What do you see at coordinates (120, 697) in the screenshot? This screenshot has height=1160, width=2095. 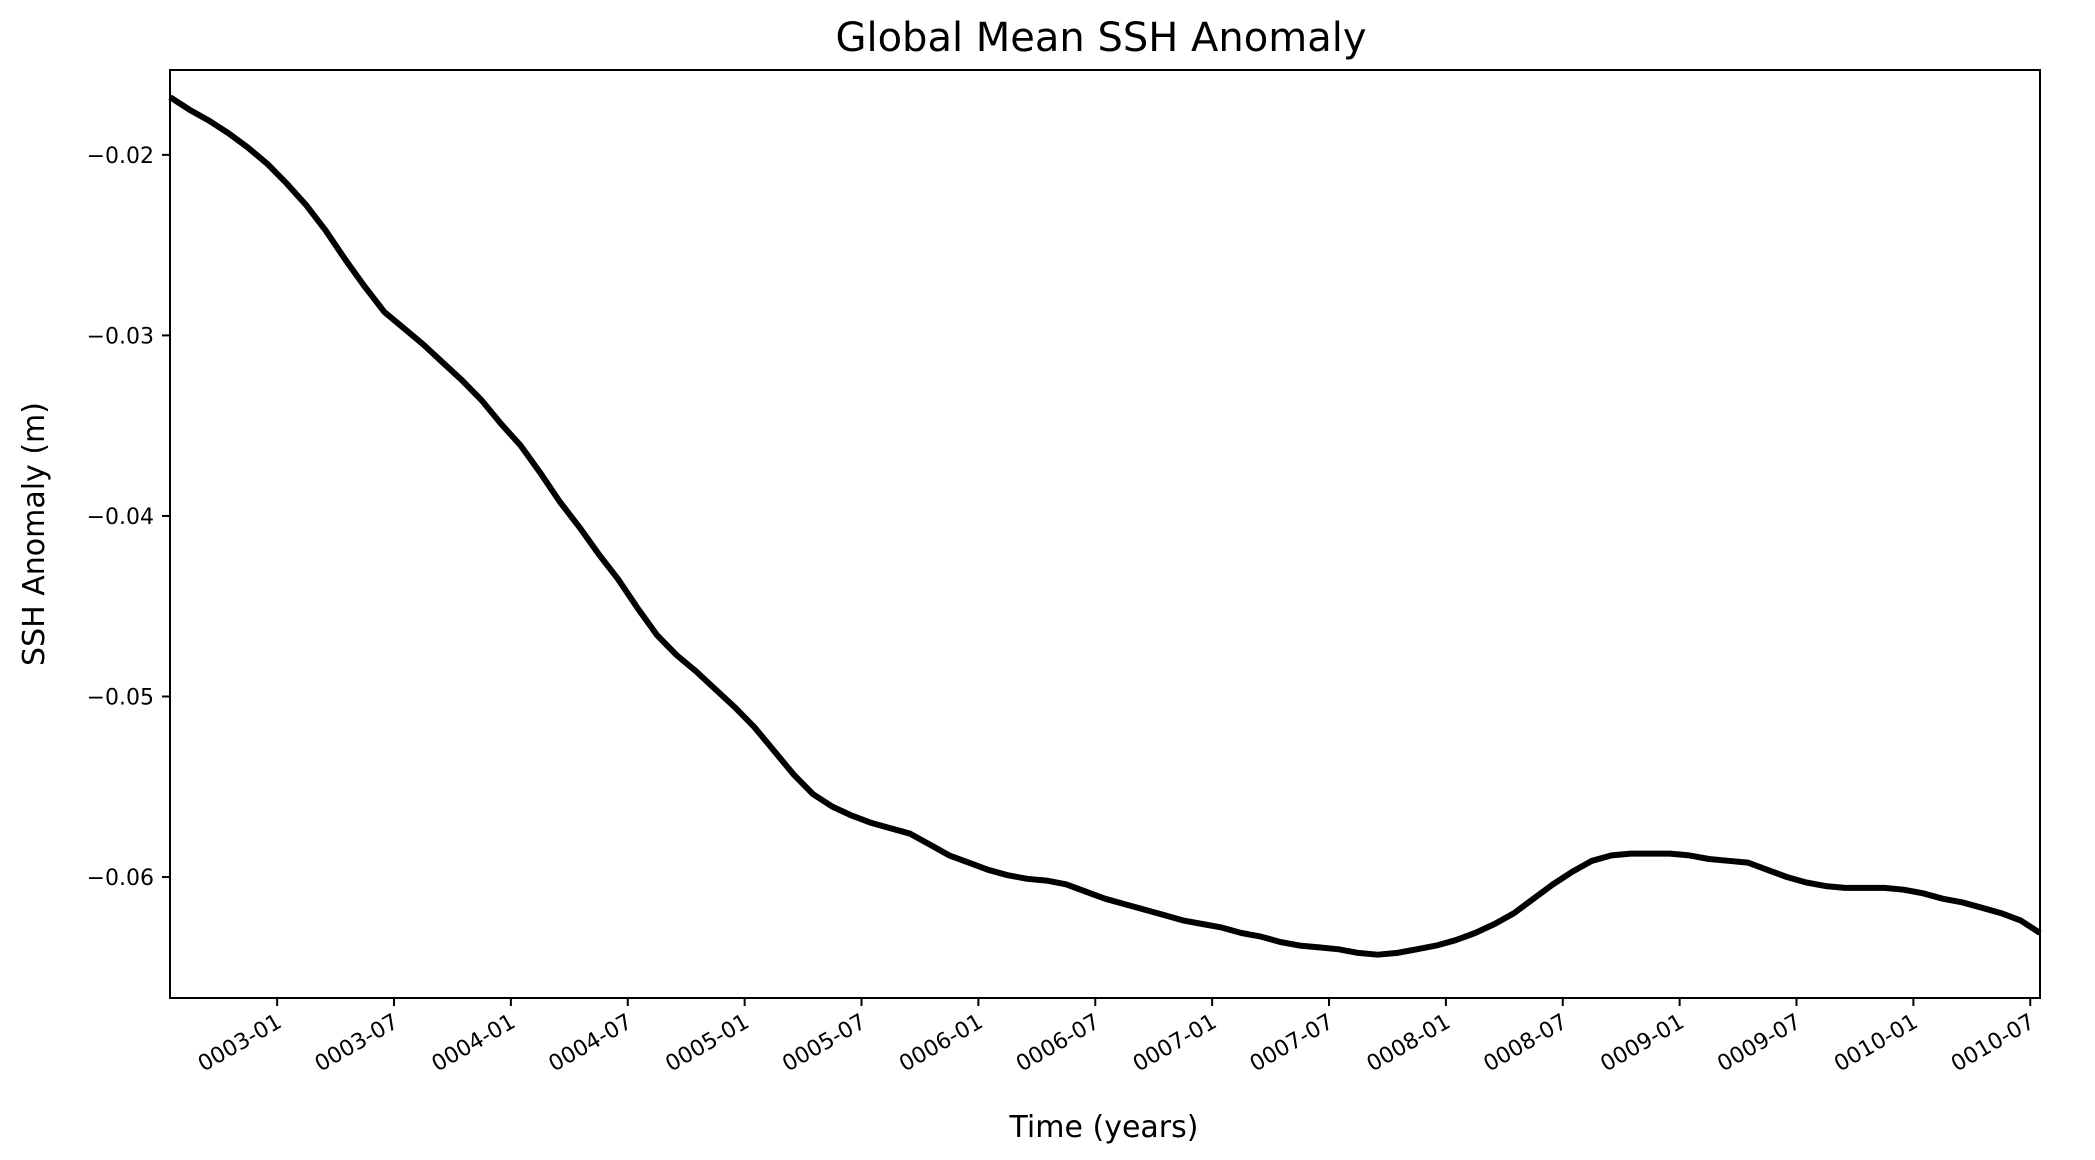 I see `y-tick-label: −0.05` at bounding box center [120, 697].